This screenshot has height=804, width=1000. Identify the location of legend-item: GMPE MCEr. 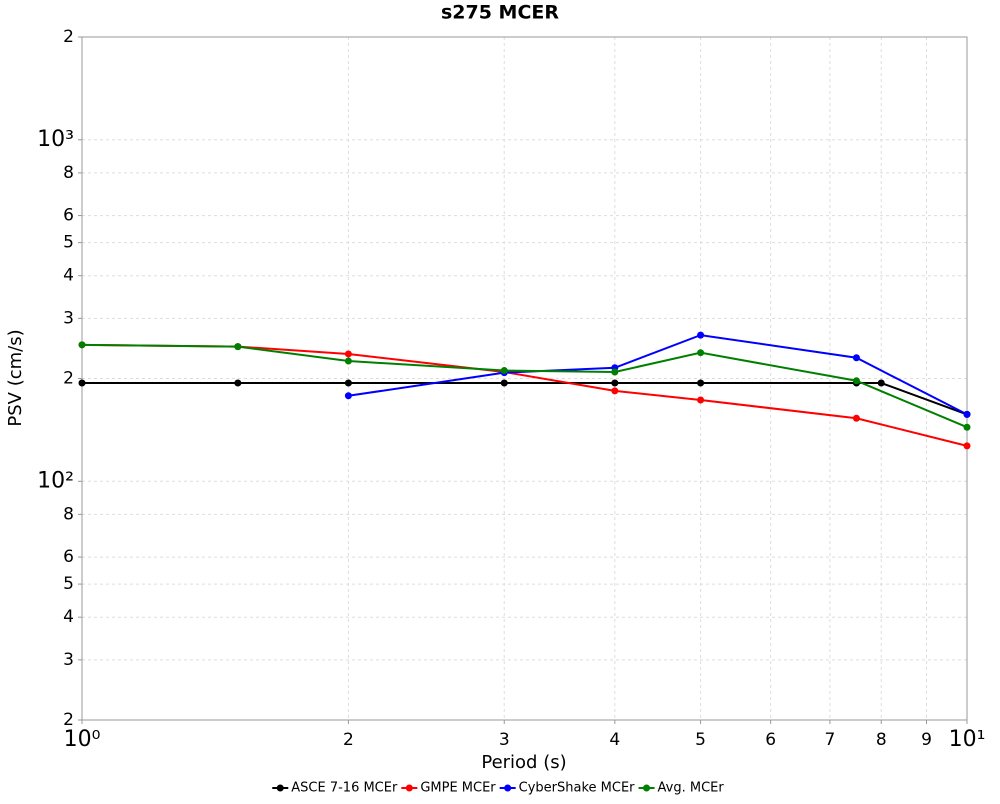
(448, 788).